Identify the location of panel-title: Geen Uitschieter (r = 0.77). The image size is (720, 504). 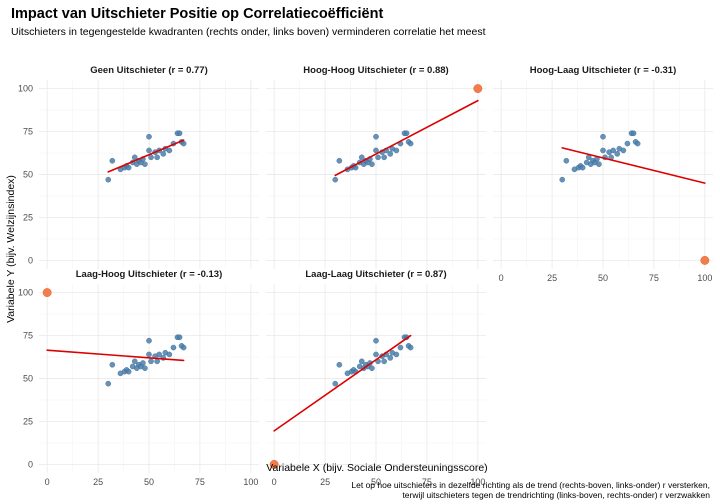
(148, 70).